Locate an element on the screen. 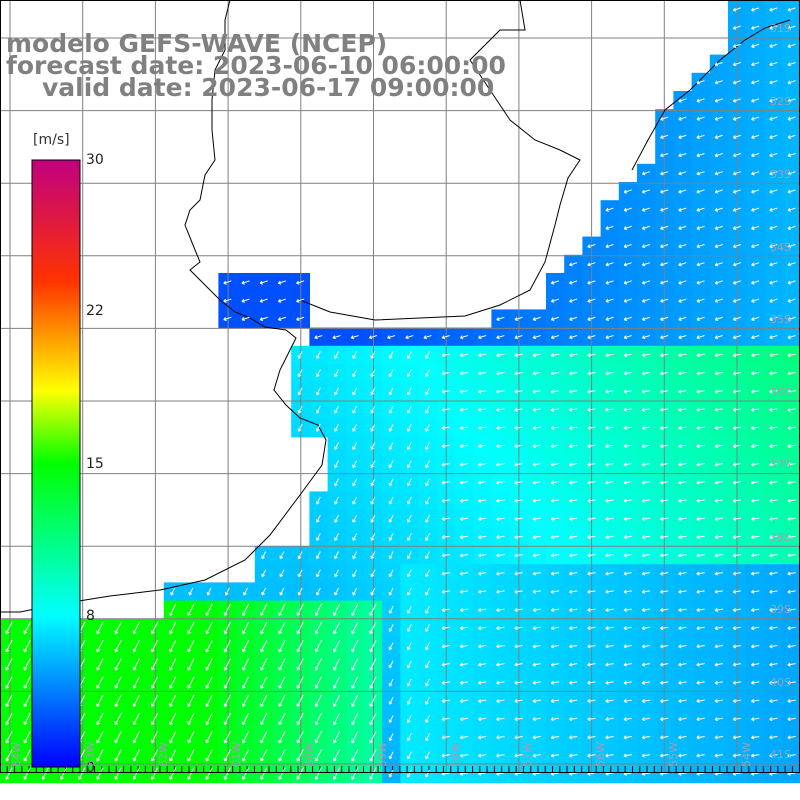 This screenshot has height=800, width=800. lon-label: 54W is located at coordinates (746, 754).